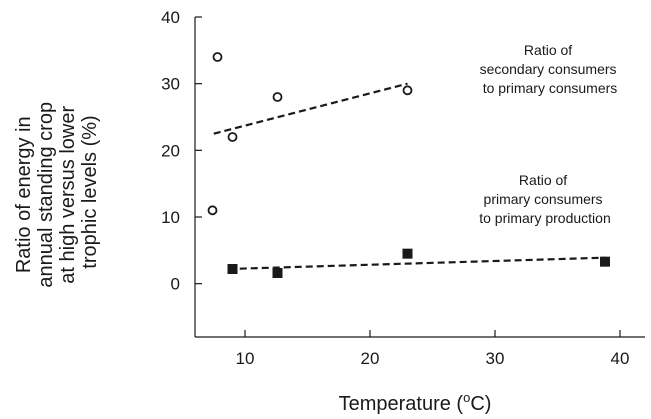 The height and width of the screenshot is (419, 651). What do you see at coordinates (170, 84) in the screenshot?
I see `y-tick-label: 30` at bounding box center [170, 84].